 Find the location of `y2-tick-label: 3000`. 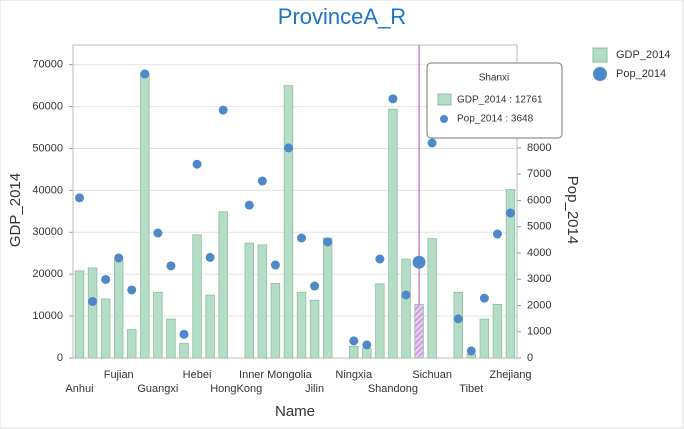

y2-tick-label: 3000 is located at coordinates (539, 279).